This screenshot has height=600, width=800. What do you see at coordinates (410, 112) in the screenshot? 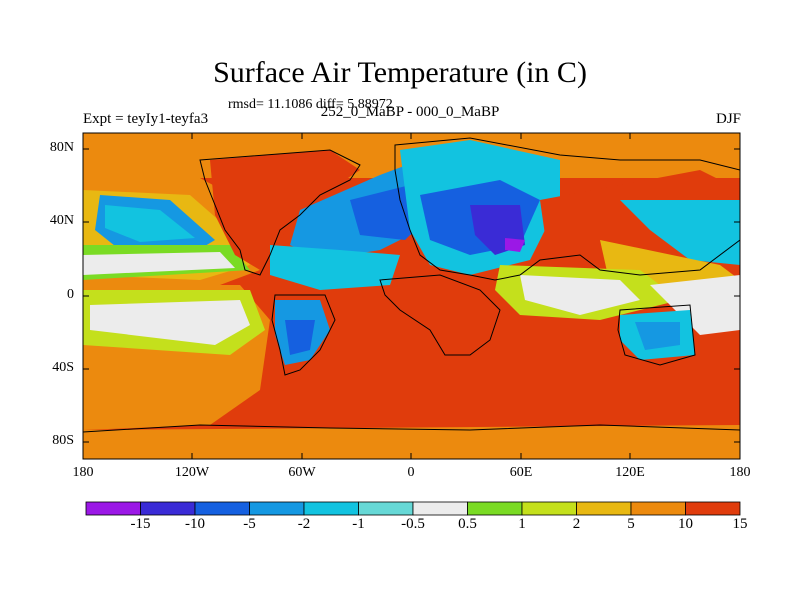
I see `period-label: 252_0_MaBP - 000_0_MaBP` at bounding box center [410, 112].